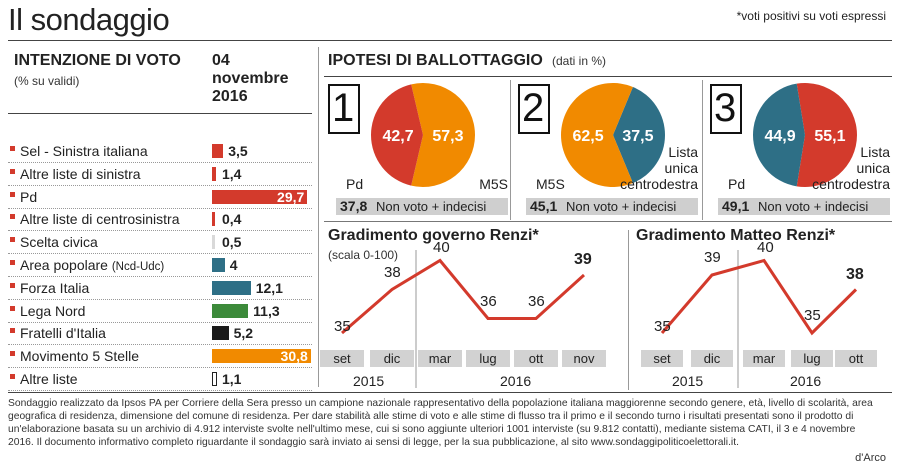 The width and height of the screenshot is (900, 470). What do you see at coordinates (612, 206) in the screenshot?
I see `non-voto-band: 45,1 Non voto + indecisi` at bounding box center [612, 206].